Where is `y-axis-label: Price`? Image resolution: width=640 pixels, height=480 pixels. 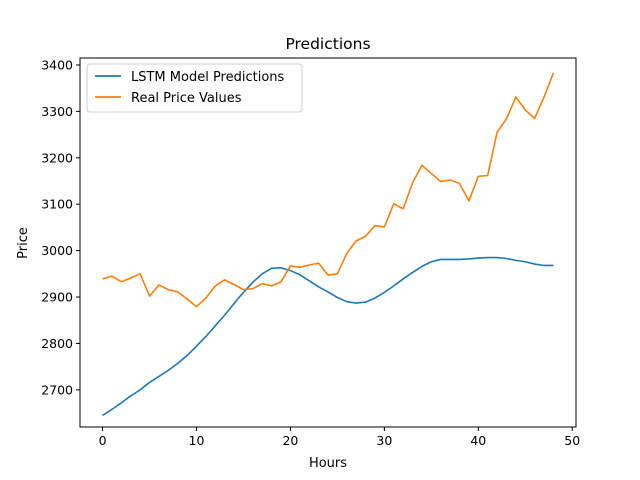
y-axis-label: Price is located at coordinates (23, 243).